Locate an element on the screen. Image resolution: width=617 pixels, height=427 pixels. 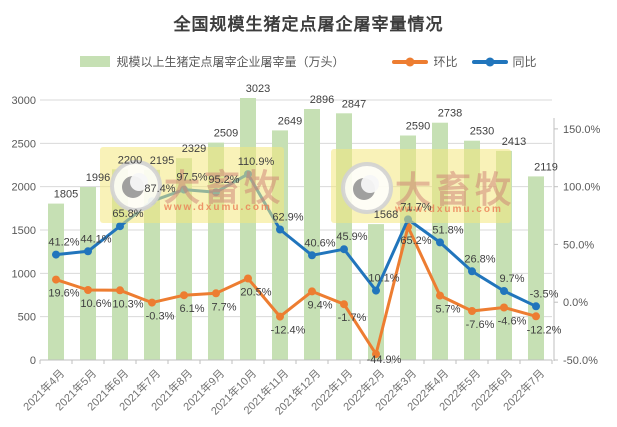
mom-label: 7.7% is located at coordinates (223, 307).